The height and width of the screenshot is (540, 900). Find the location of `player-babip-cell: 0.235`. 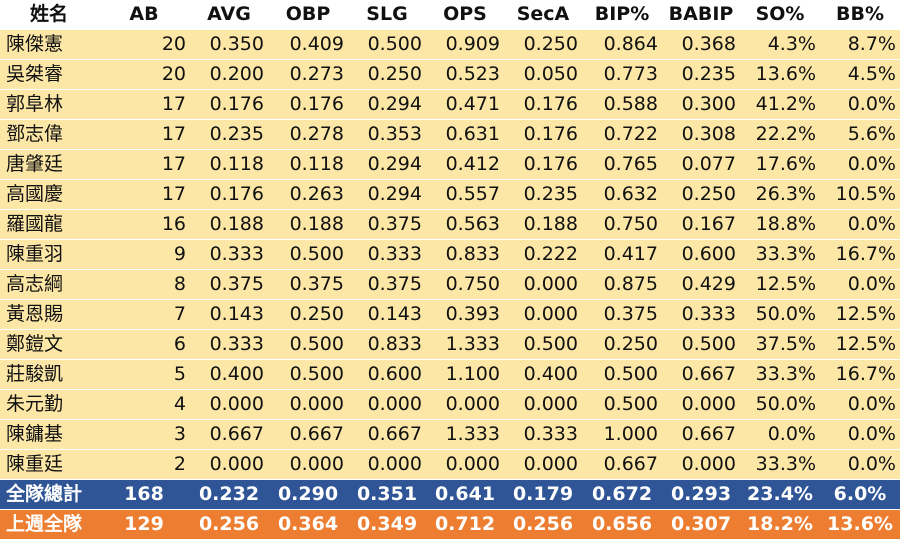

player-babip-cell: 0.235 is located at coordinates (701, 74).